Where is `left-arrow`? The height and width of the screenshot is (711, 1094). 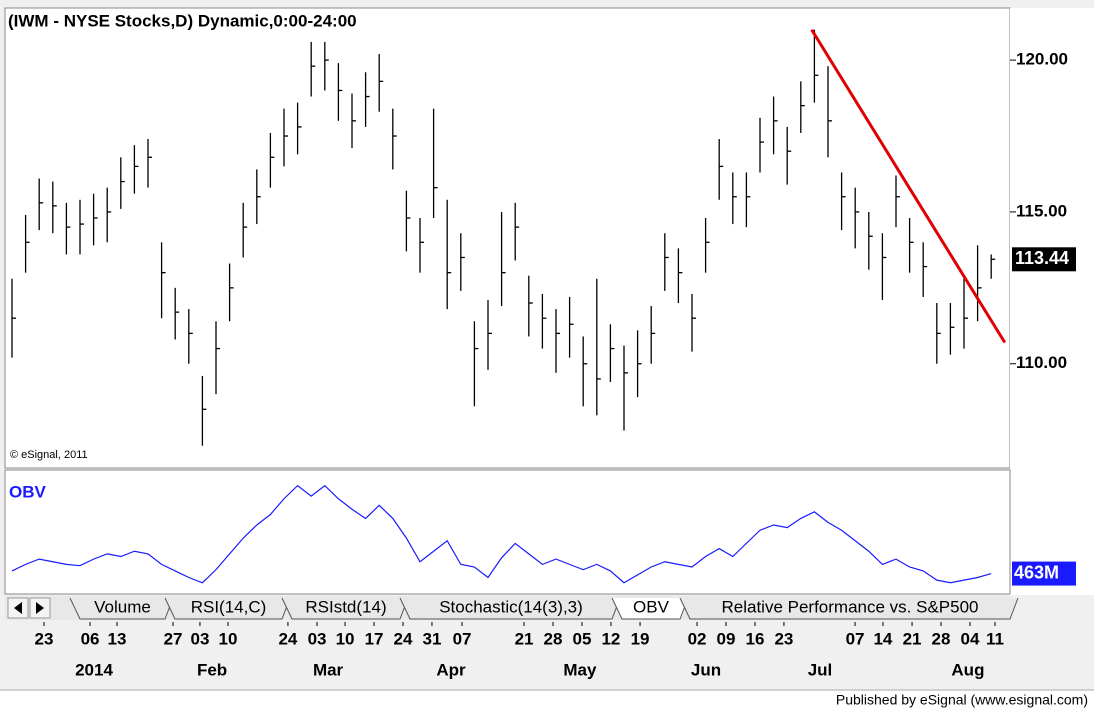 left-arrow is located at coordinates (18, 608).